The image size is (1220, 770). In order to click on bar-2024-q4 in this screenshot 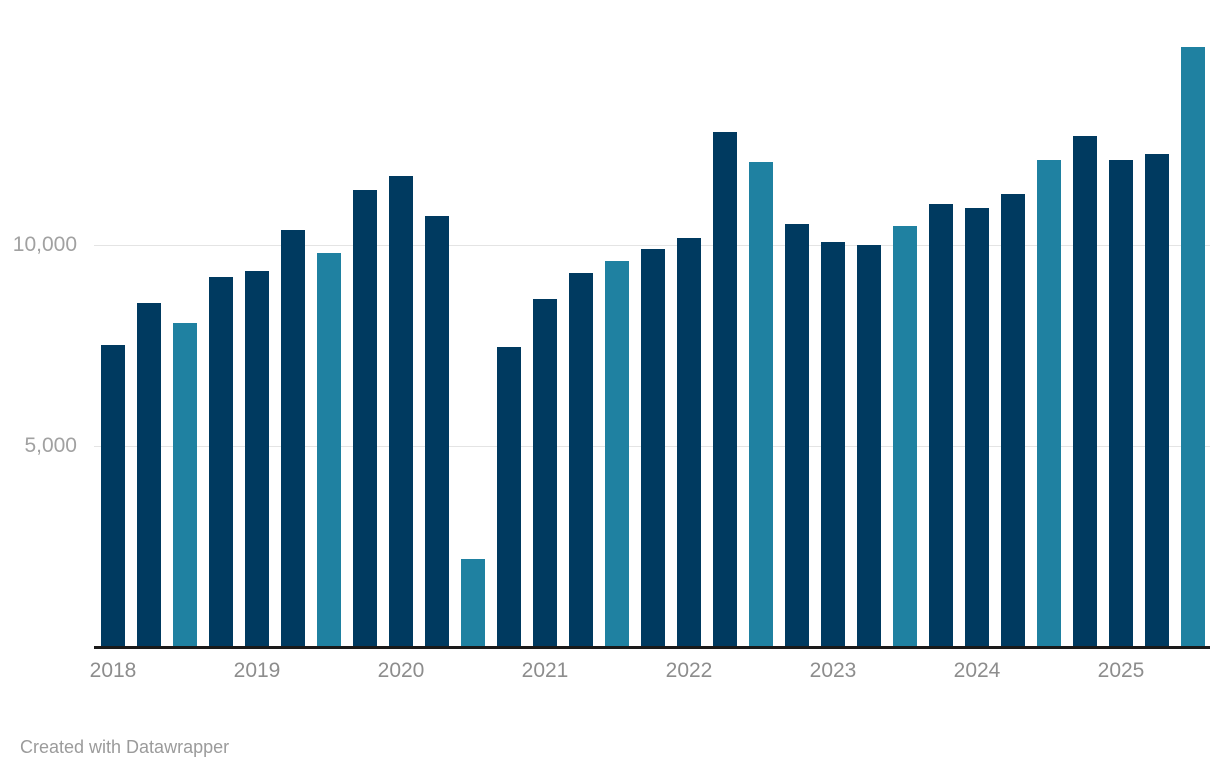, I will do `click(1085, 392)`.